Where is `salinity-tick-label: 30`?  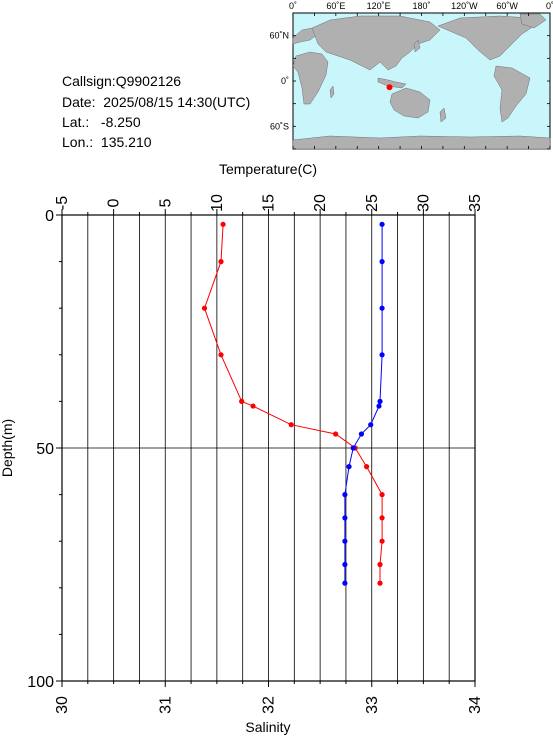 salinity-tick-label: 30 is located at coordinates (62, 705).